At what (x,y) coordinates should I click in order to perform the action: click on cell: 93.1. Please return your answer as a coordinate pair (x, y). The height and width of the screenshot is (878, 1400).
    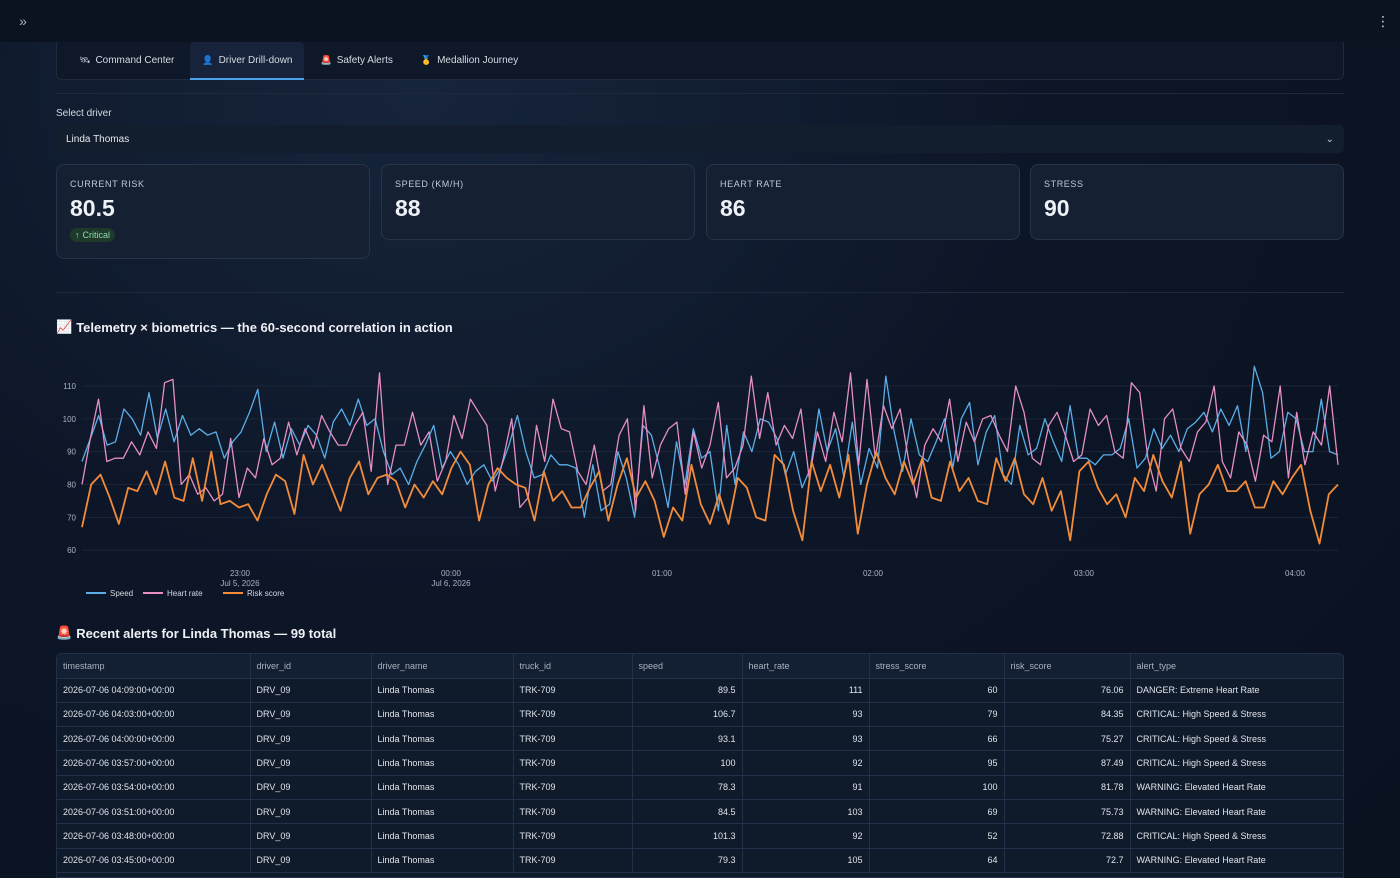
    Looking at the image, I should click on (687, 739).